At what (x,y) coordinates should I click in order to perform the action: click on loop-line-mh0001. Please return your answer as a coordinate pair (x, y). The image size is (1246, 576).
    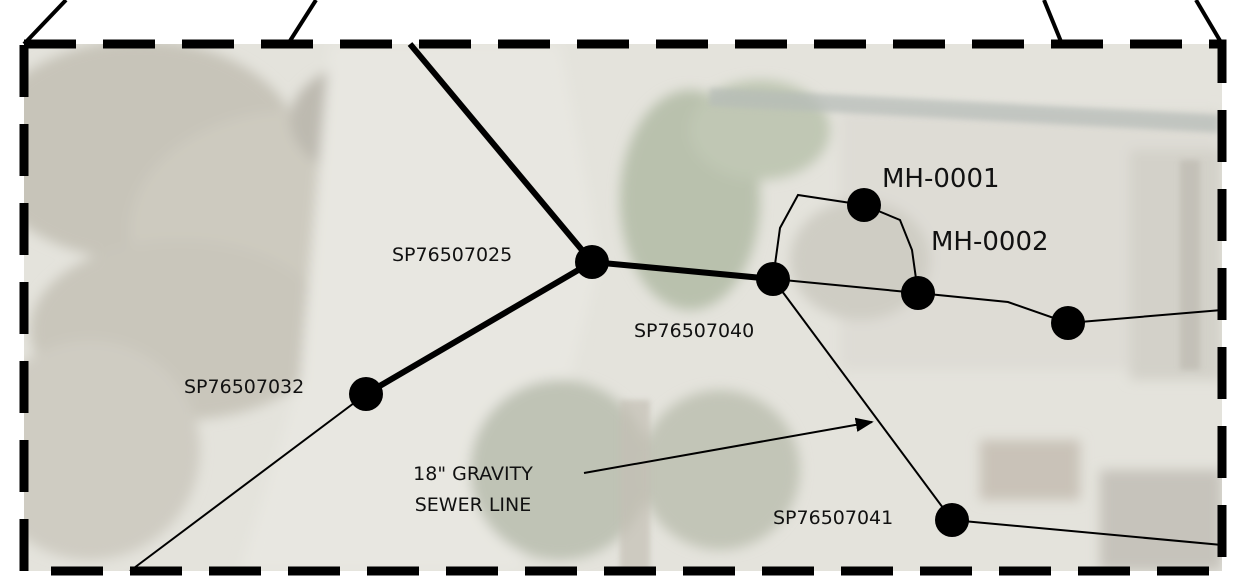
    Looking at the image, I should click on (818, 236).